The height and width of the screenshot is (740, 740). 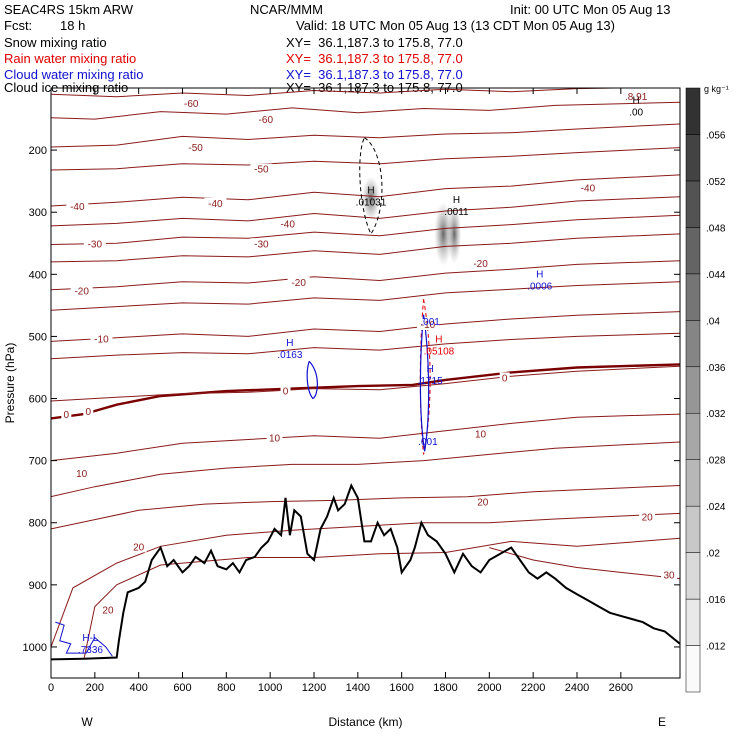 I want to click on y-axis-label: Pressure (hPa), so click(x=10, y=383).